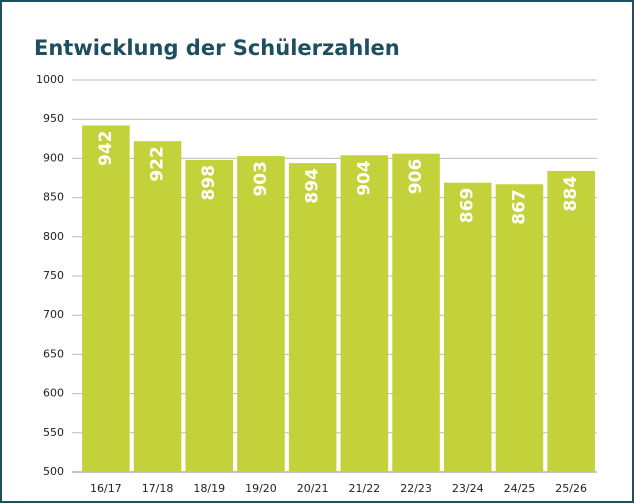 The height and width of the screenshot is (503, 634). I want to click on value-label: 869, so click(468, 206).